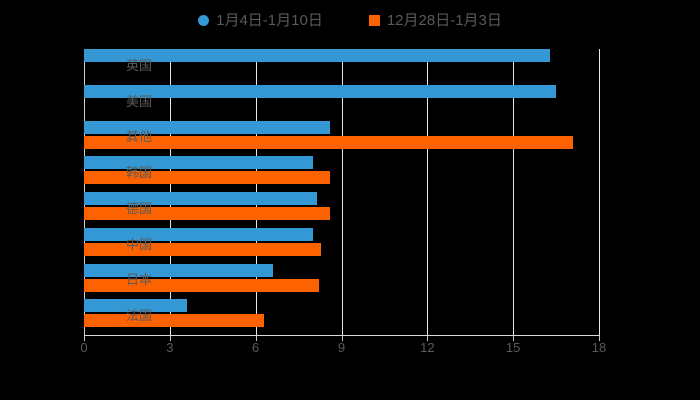 The height and width of the screenshot is (400, 700). I want to click on x-axis-line, so click(342, 335).